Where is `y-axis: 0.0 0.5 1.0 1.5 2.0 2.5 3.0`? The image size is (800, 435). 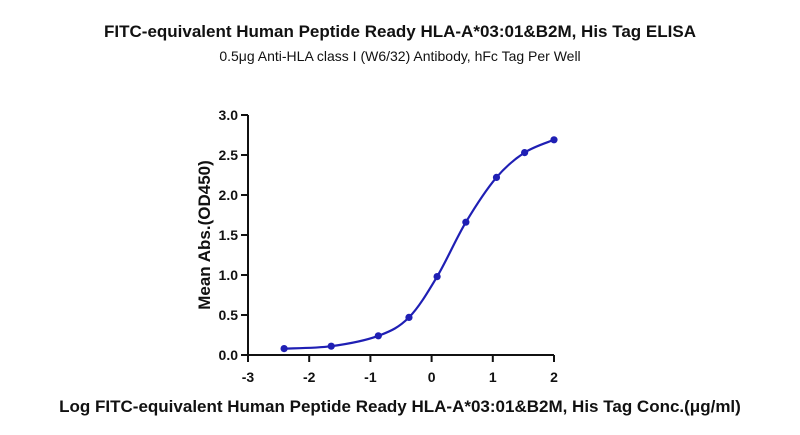 y-axis: 0.0 0.5 1.0 1.5 2.0 2.5 3.0 is located at coordinates (234, 235).